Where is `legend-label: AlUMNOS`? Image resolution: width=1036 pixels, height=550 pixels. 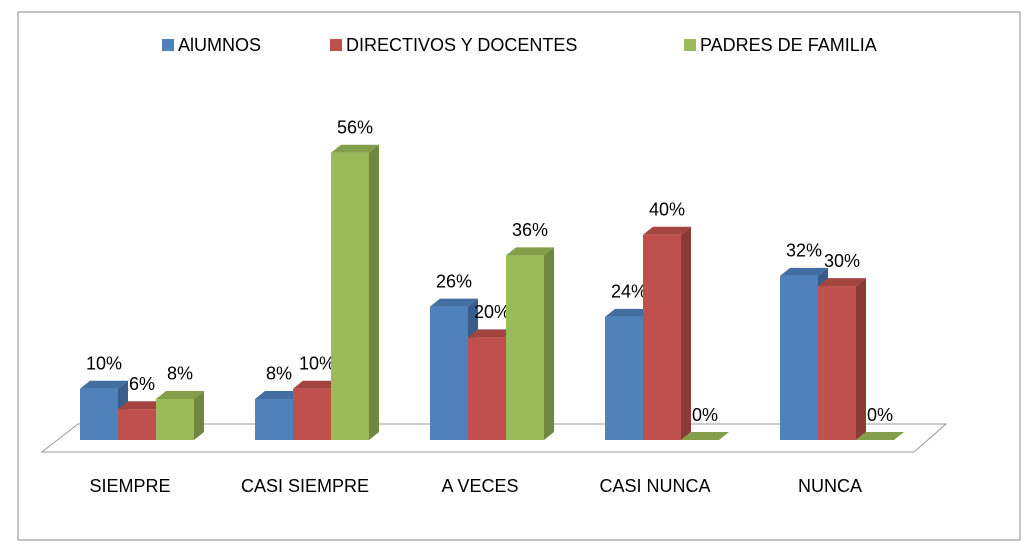
legend-label: AlUMNOS is located at coordinates (219, 45).